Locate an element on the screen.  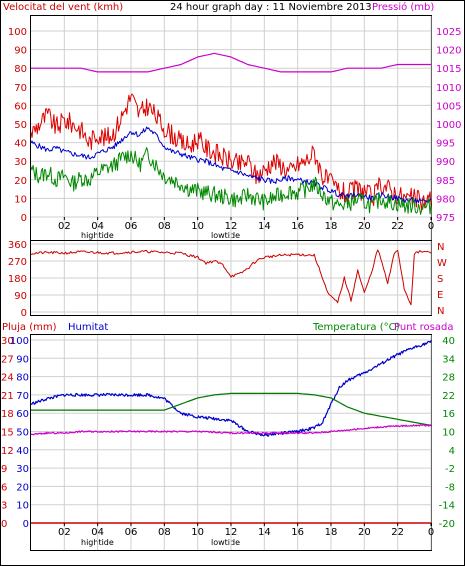
wind-xtick-label-20: 20 is located at coordinates (364, 226).